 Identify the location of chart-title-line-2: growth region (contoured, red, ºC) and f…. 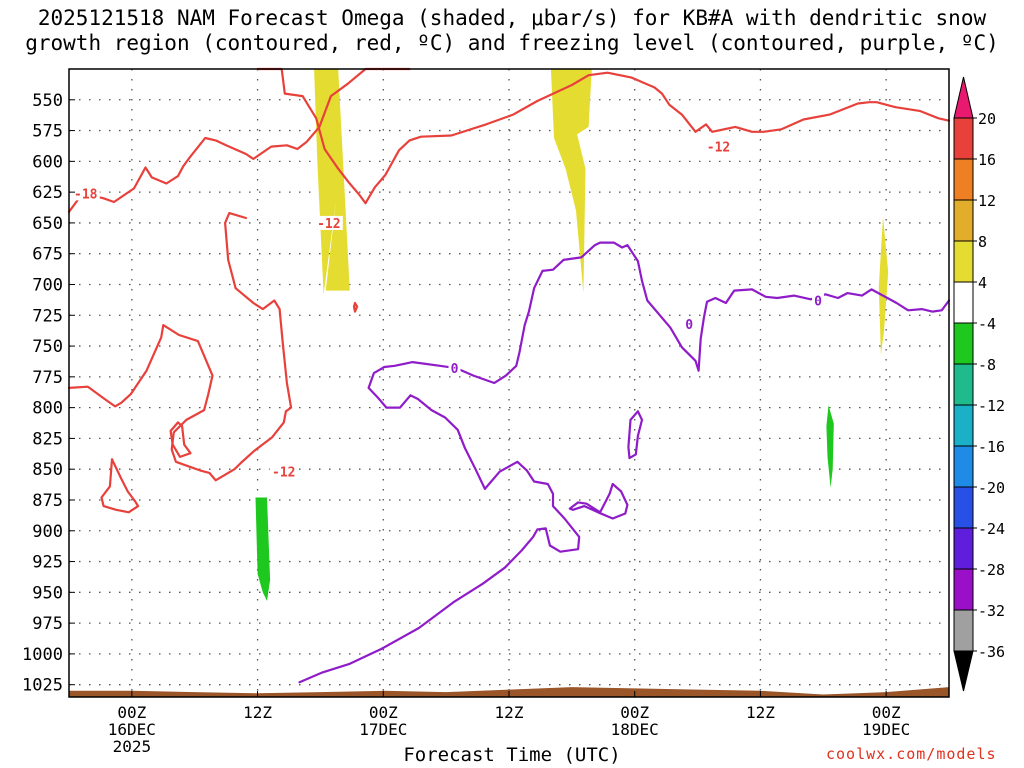
(512, 43).